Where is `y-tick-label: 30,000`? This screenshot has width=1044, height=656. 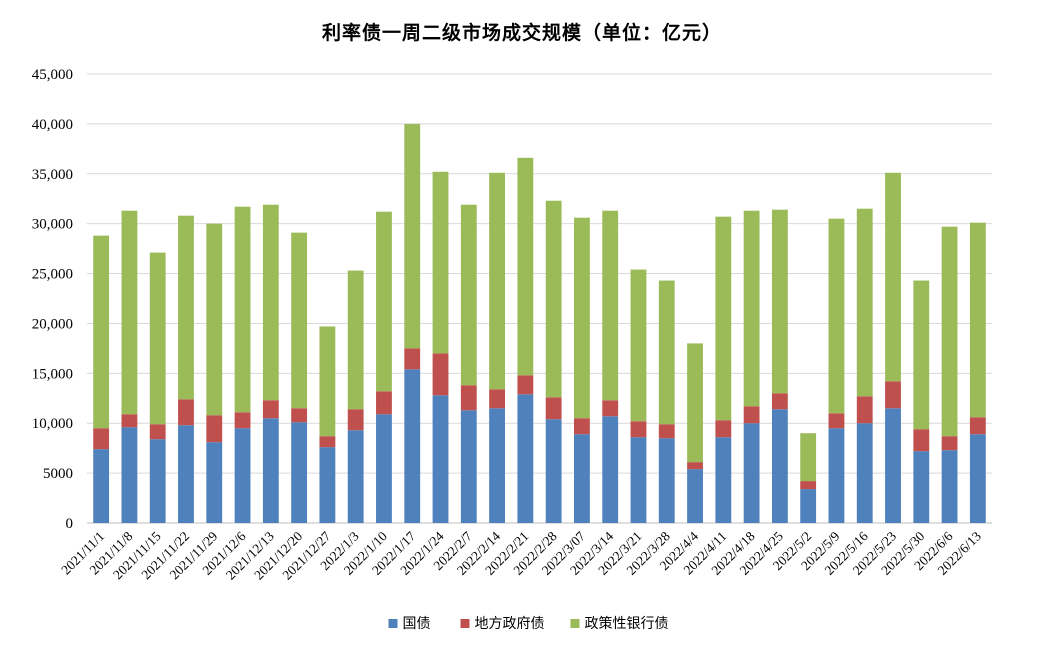 y-tick-label: 30,000 is located at coordinates (52, 225).